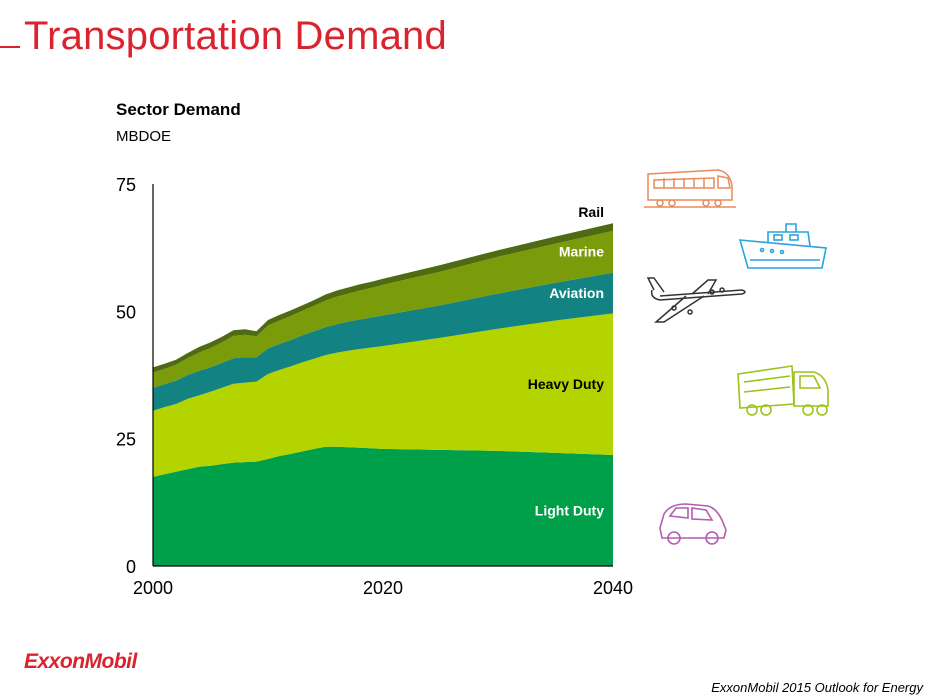  What do you see at coordinates (566, 384) in the screenshot?
I see `series-label-heavy-duty: Heavy Duty` at bounding box center [566, 384].